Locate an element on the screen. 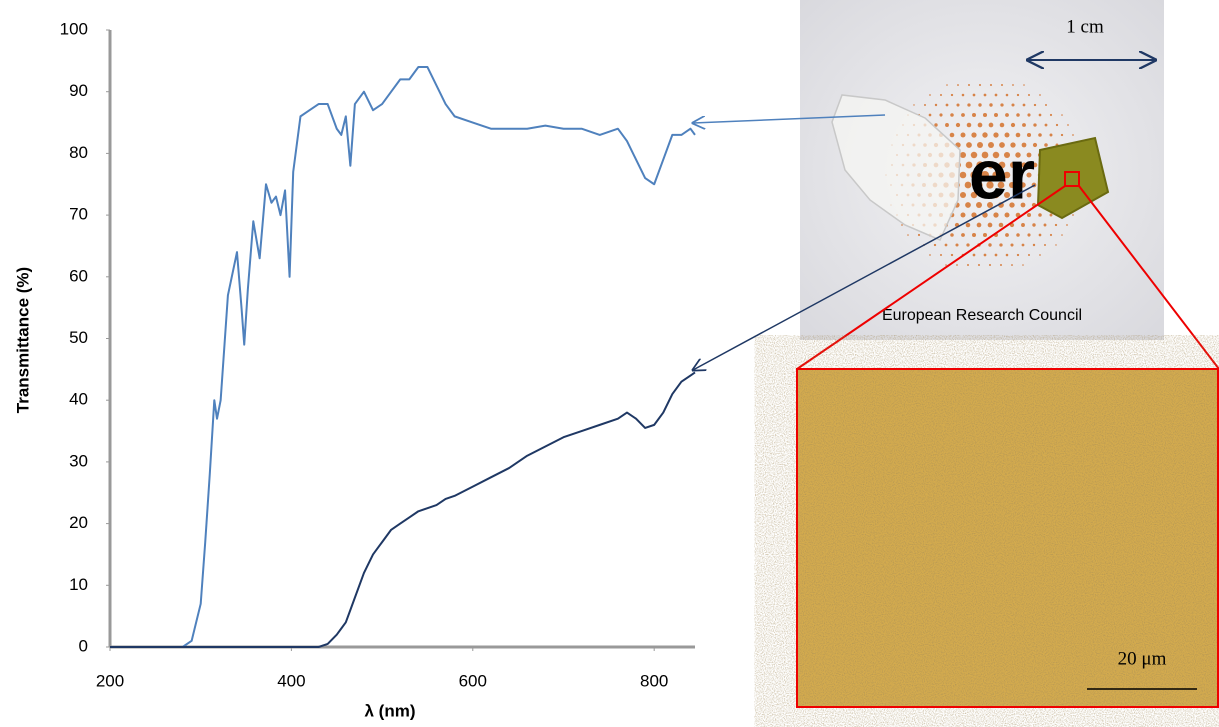 This screenshot has width=1219, height=727. glass-substrate is located at coordinates (896, 167).